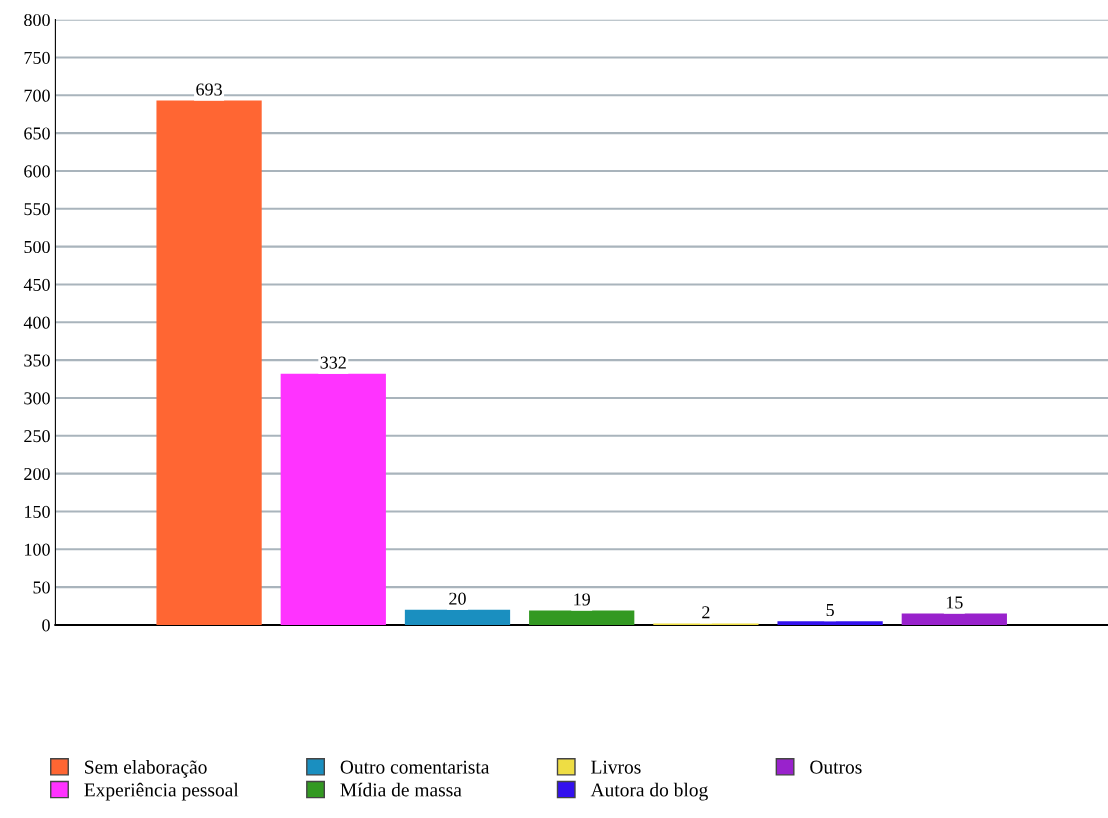 The height and width of the screenshot is (818, 1108). What do you see at coordinates (37, 95) in the screenshot?
I see `y-tick-label: 700` at bounding box center [37, 95].